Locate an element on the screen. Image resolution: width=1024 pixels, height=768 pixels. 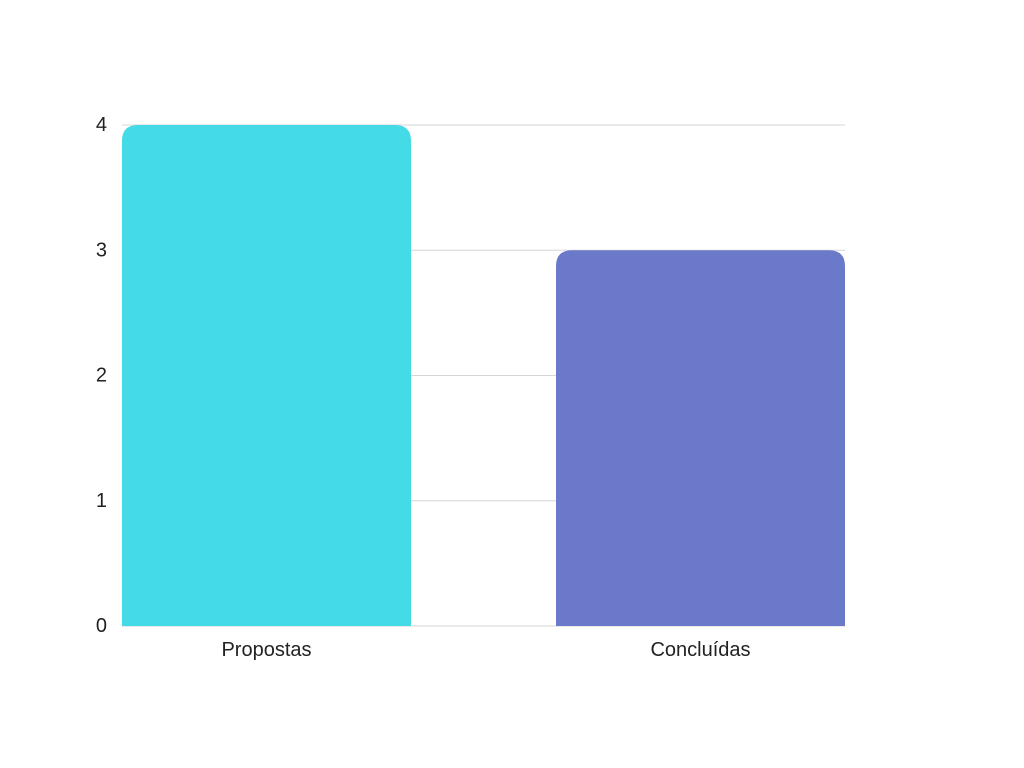
y-axis-ticks: 0 1 2 3 4 is located at coordinates (101, 375).